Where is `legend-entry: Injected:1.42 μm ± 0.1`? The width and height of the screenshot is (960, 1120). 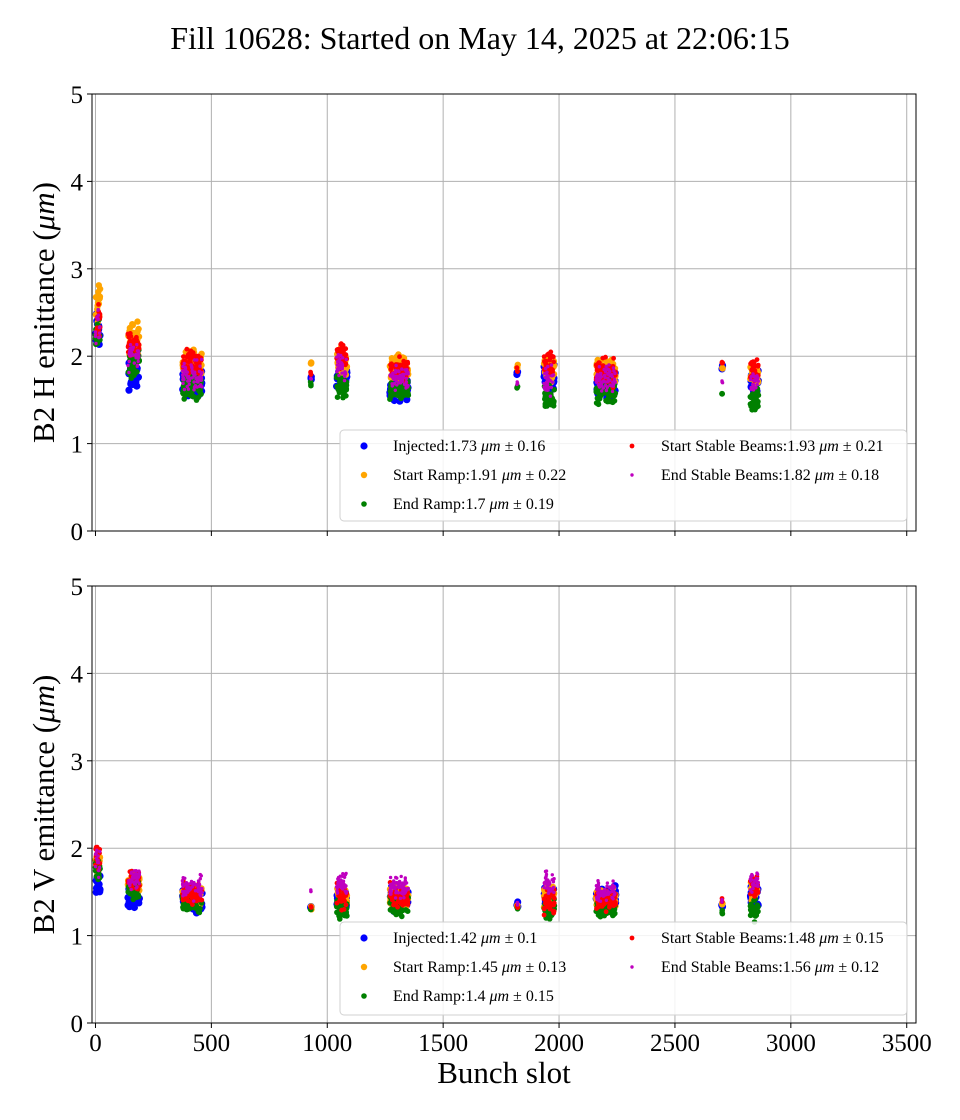
legend-entry: Injected:1.42 μm ± 0.1 is located at coordinates (465, 938).